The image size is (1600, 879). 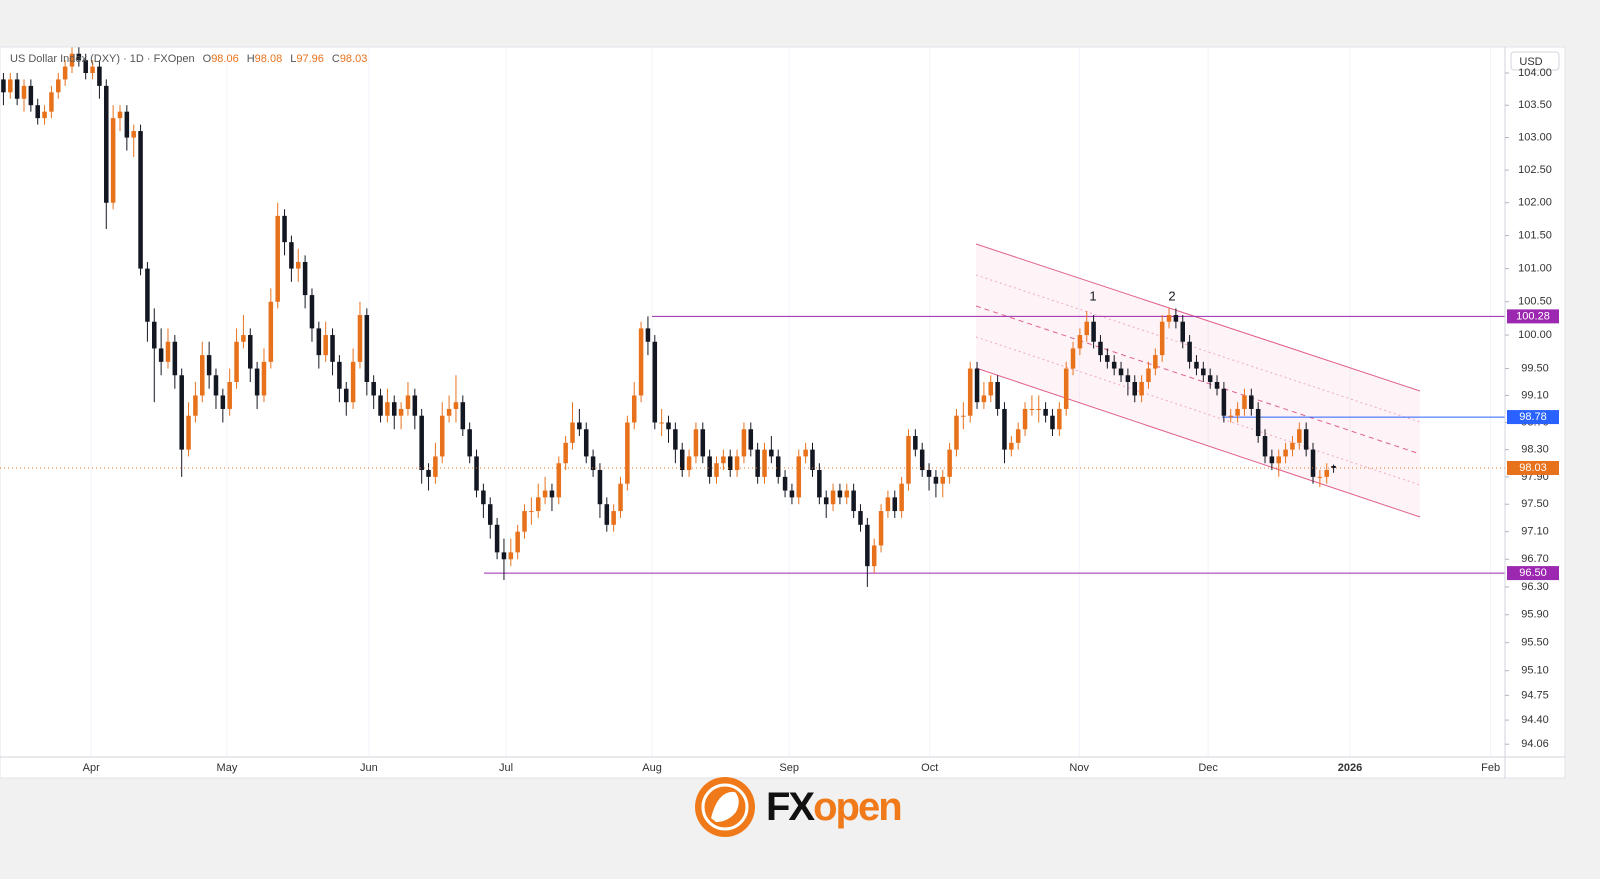 What do you see at coordinates (799, 807) in the screenshot?
I see `logo: FXopen` at bounding box center [799, 807].